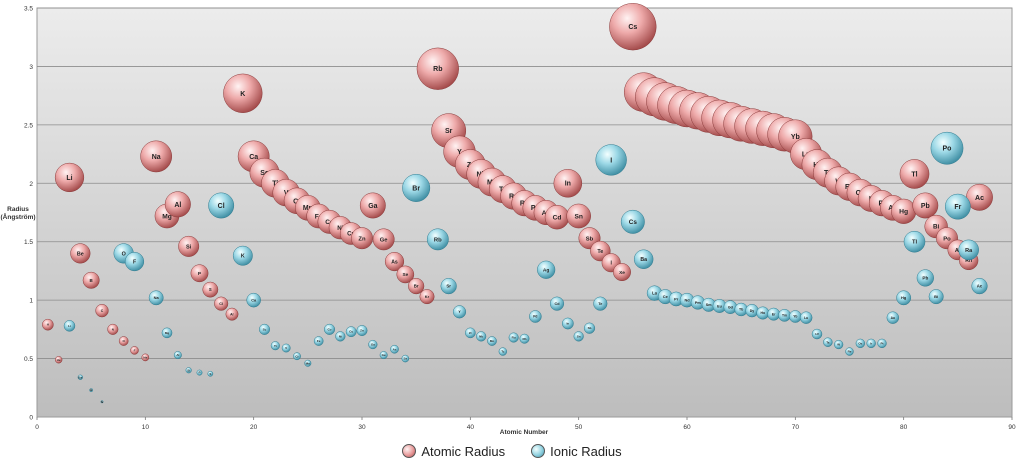 This screenshot has width=1024, height=472. What do you see at coordinates (611, 160) in the screenshot?
I see `bubble-i` at bounding box center [611, 160].